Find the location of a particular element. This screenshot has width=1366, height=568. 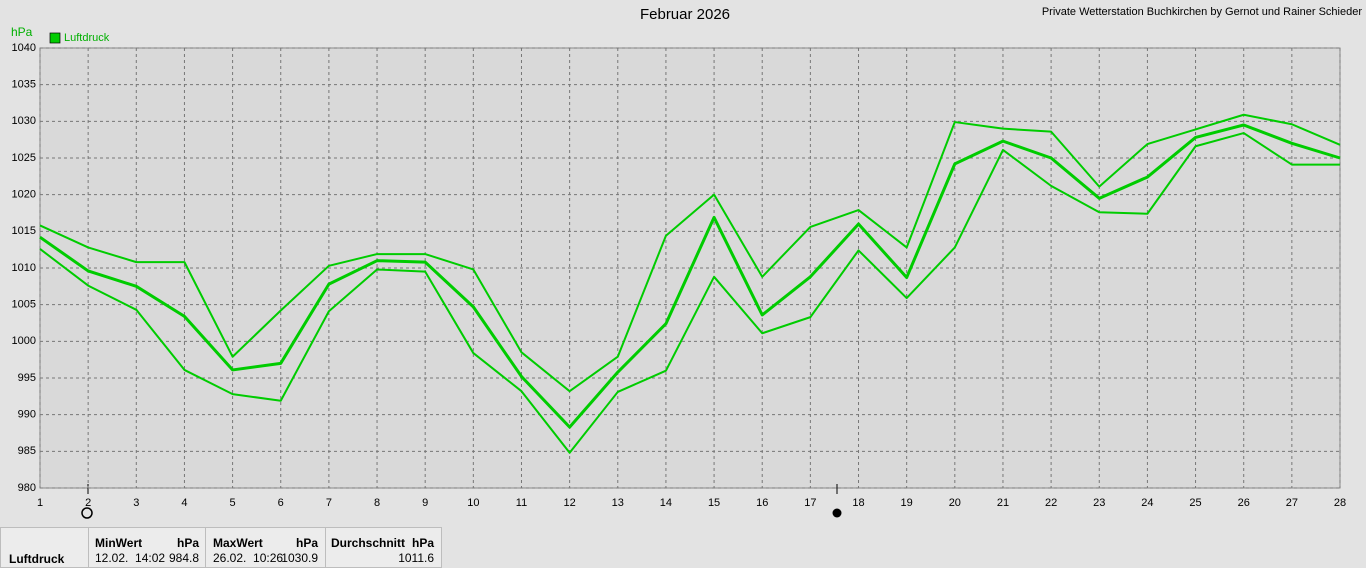

x-tick-label: 28 is located at coordinates (1340, 503).